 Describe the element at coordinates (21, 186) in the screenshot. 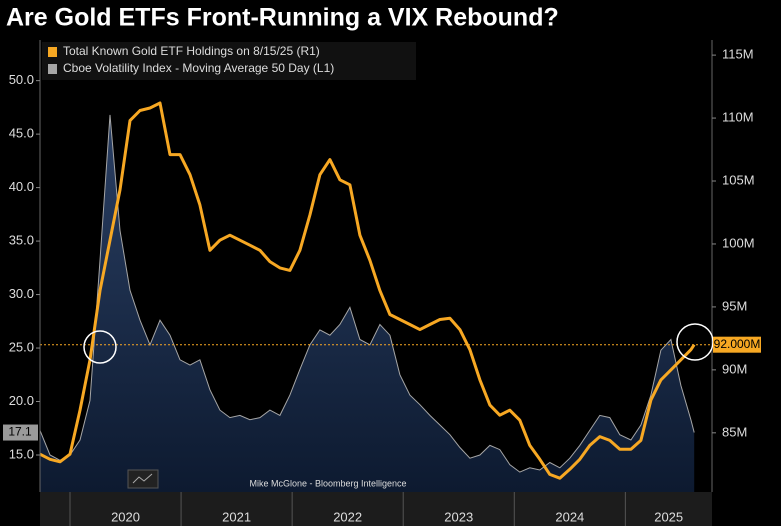

I see `y-tick-label: 40.0` at that location.